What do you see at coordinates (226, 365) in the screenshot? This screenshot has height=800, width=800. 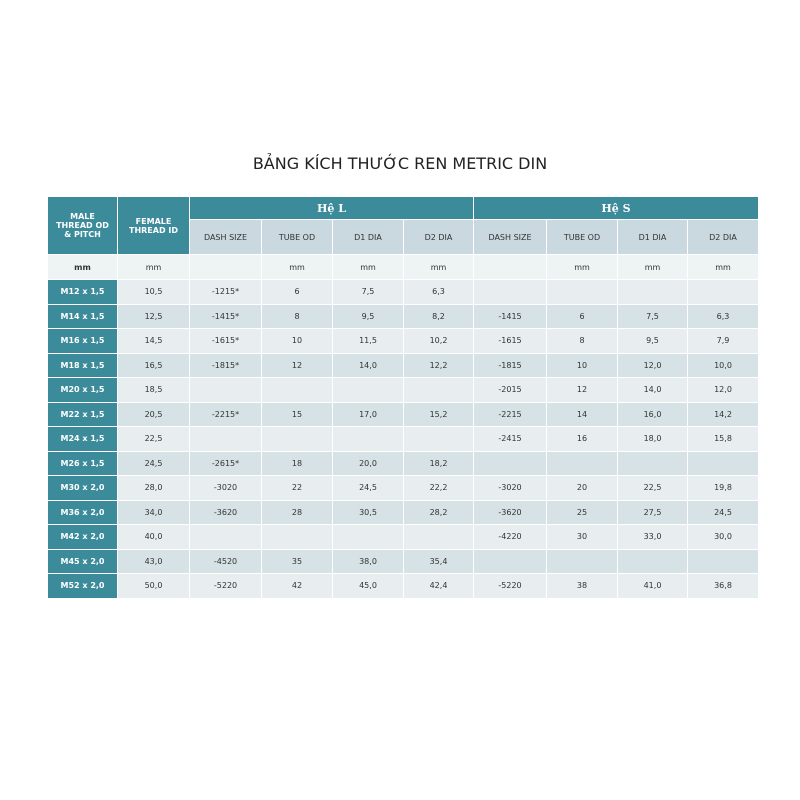 I see `table-cell: -1815*` at bounding box center [226, 365].